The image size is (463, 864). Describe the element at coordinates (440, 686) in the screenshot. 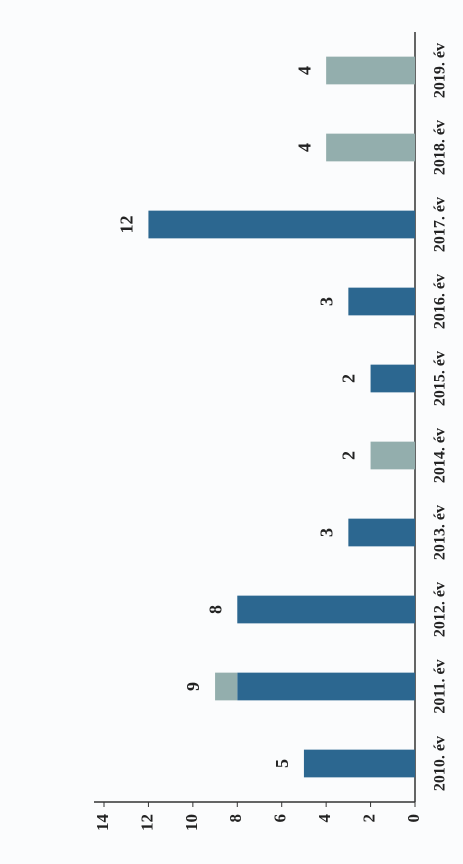

I see `x-tick-label: 2011. év` at that location.